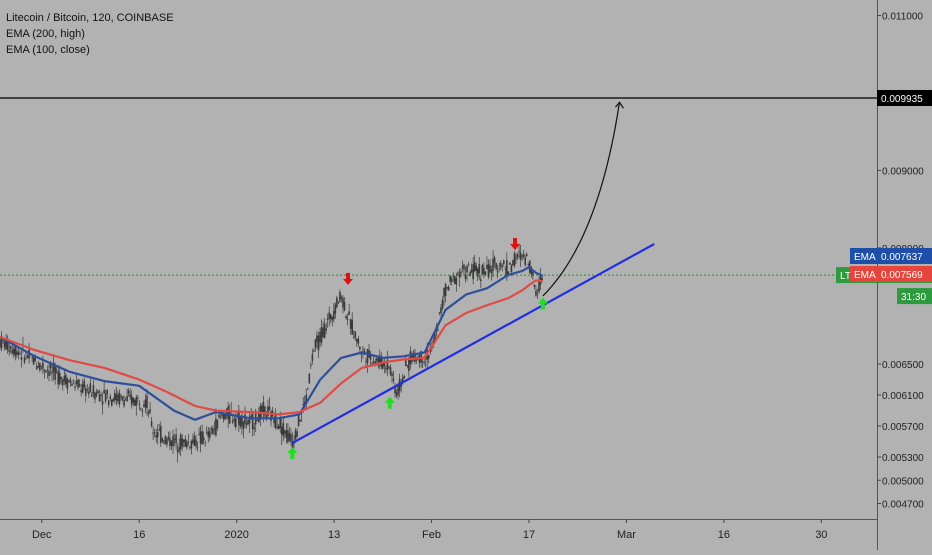 This screenshot has width=932, height=555. I want to click on level-price-label-bg, so click(904, 97).